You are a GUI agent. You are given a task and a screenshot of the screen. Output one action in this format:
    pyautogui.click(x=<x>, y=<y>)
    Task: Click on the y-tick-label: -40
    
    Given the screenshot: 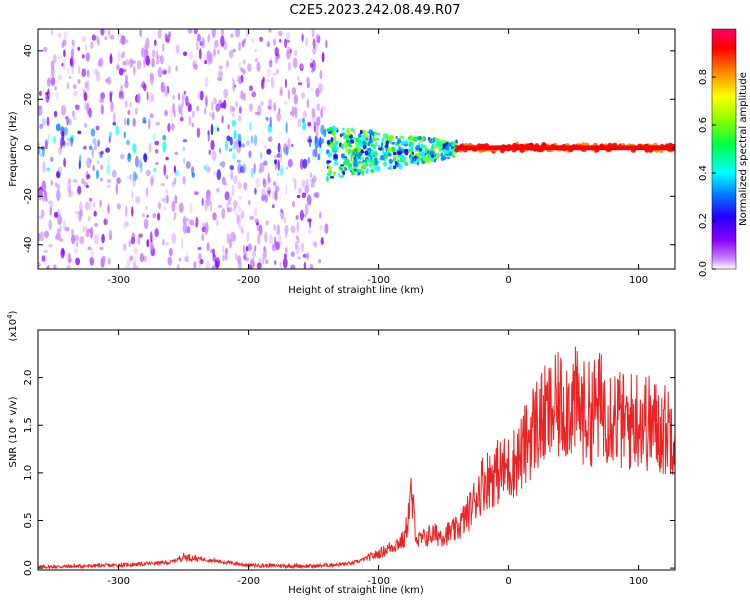 What is the action you would take?
    pyautogui.click(x=28, y=245)
    